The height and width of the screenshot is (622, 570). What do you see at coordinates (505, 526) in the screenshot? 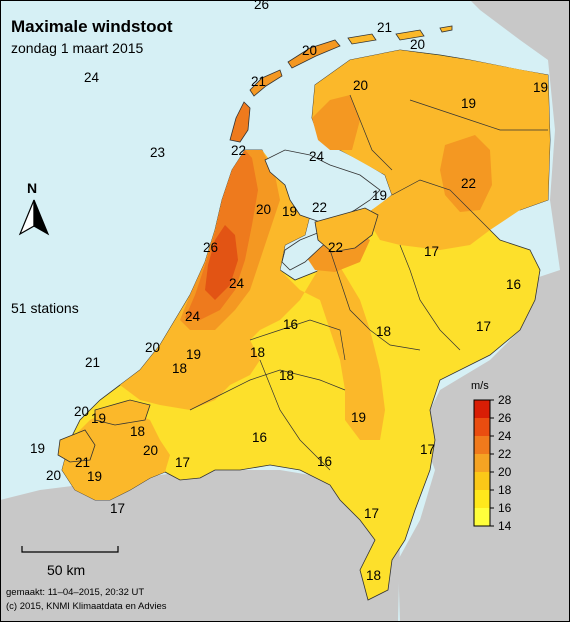
I see `legend-tick-label: 14` at bounding box center [505, 526].